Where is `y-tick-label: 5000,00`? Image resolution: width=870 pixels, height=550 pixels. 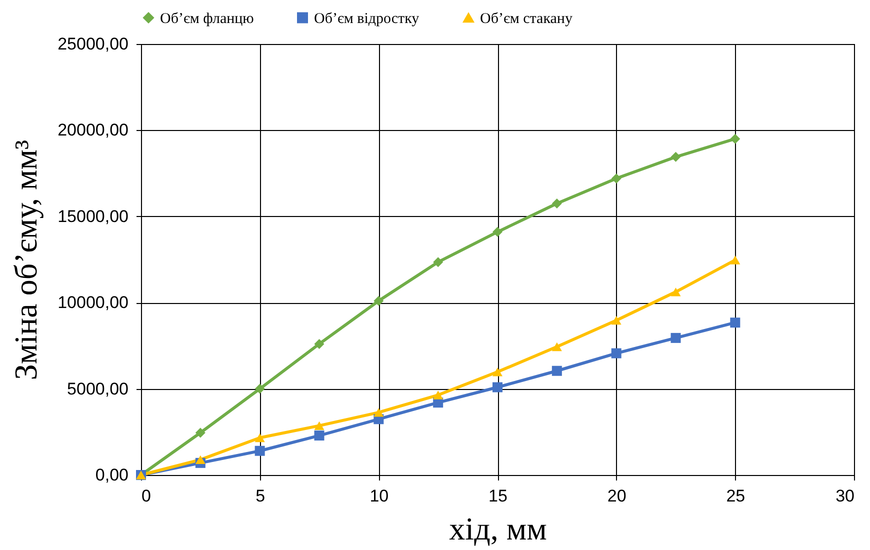
y-tick-label: 5000,00 is located at coordinates (97, 388).